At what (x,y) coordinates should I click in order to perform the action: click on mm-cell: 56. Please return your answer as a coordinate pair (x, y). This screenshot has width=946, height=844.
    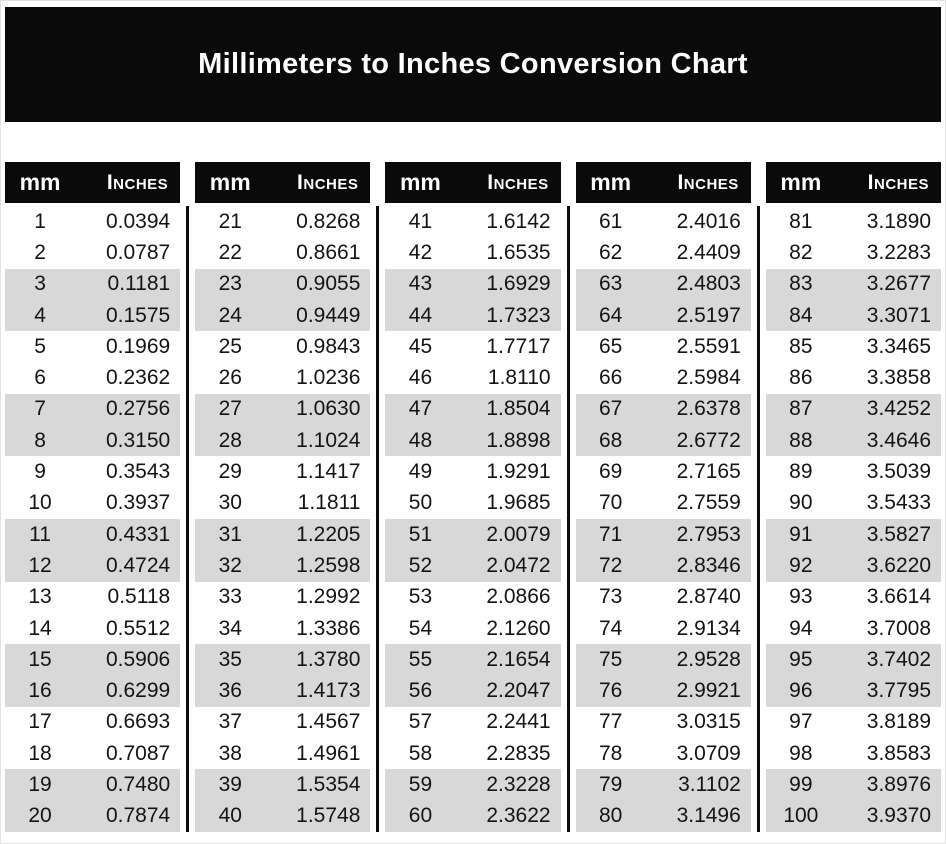
    Looking at the image, I should click on (420, 691).